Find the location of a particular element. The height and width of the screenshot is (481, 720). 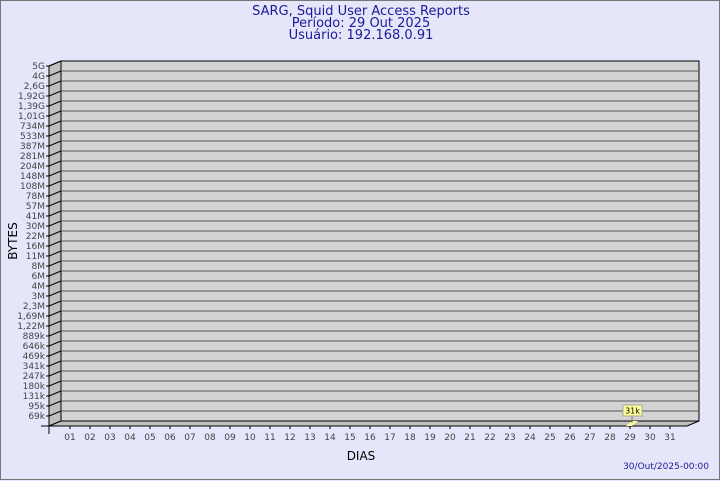

x-tick-label: 07 is located at coordinates (189, 438).